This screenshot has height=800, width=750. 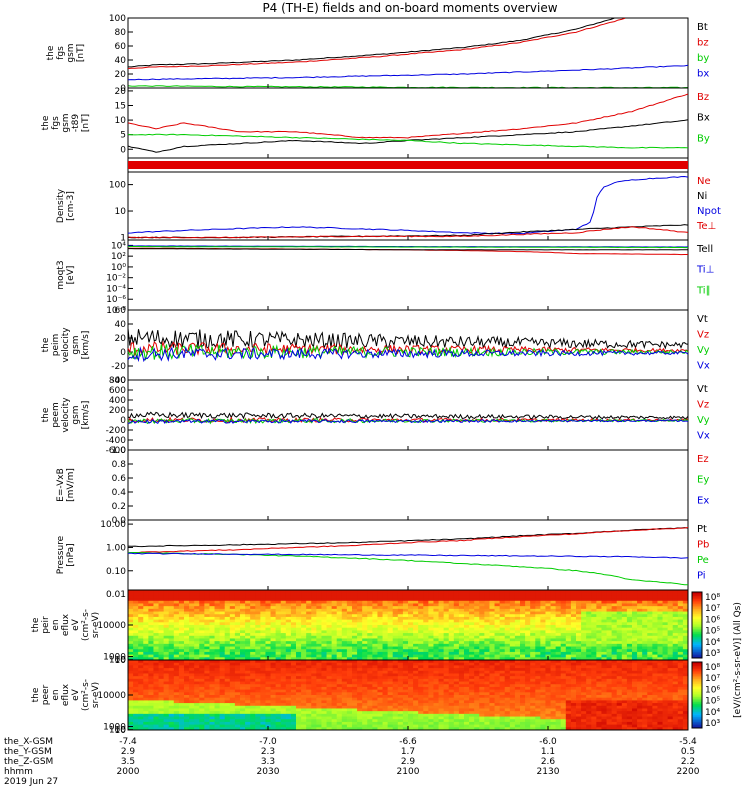 What do you see at coordinates (703, 138) in the screenshot?
I see `legend-By: By` at bounding box center [703, 138].